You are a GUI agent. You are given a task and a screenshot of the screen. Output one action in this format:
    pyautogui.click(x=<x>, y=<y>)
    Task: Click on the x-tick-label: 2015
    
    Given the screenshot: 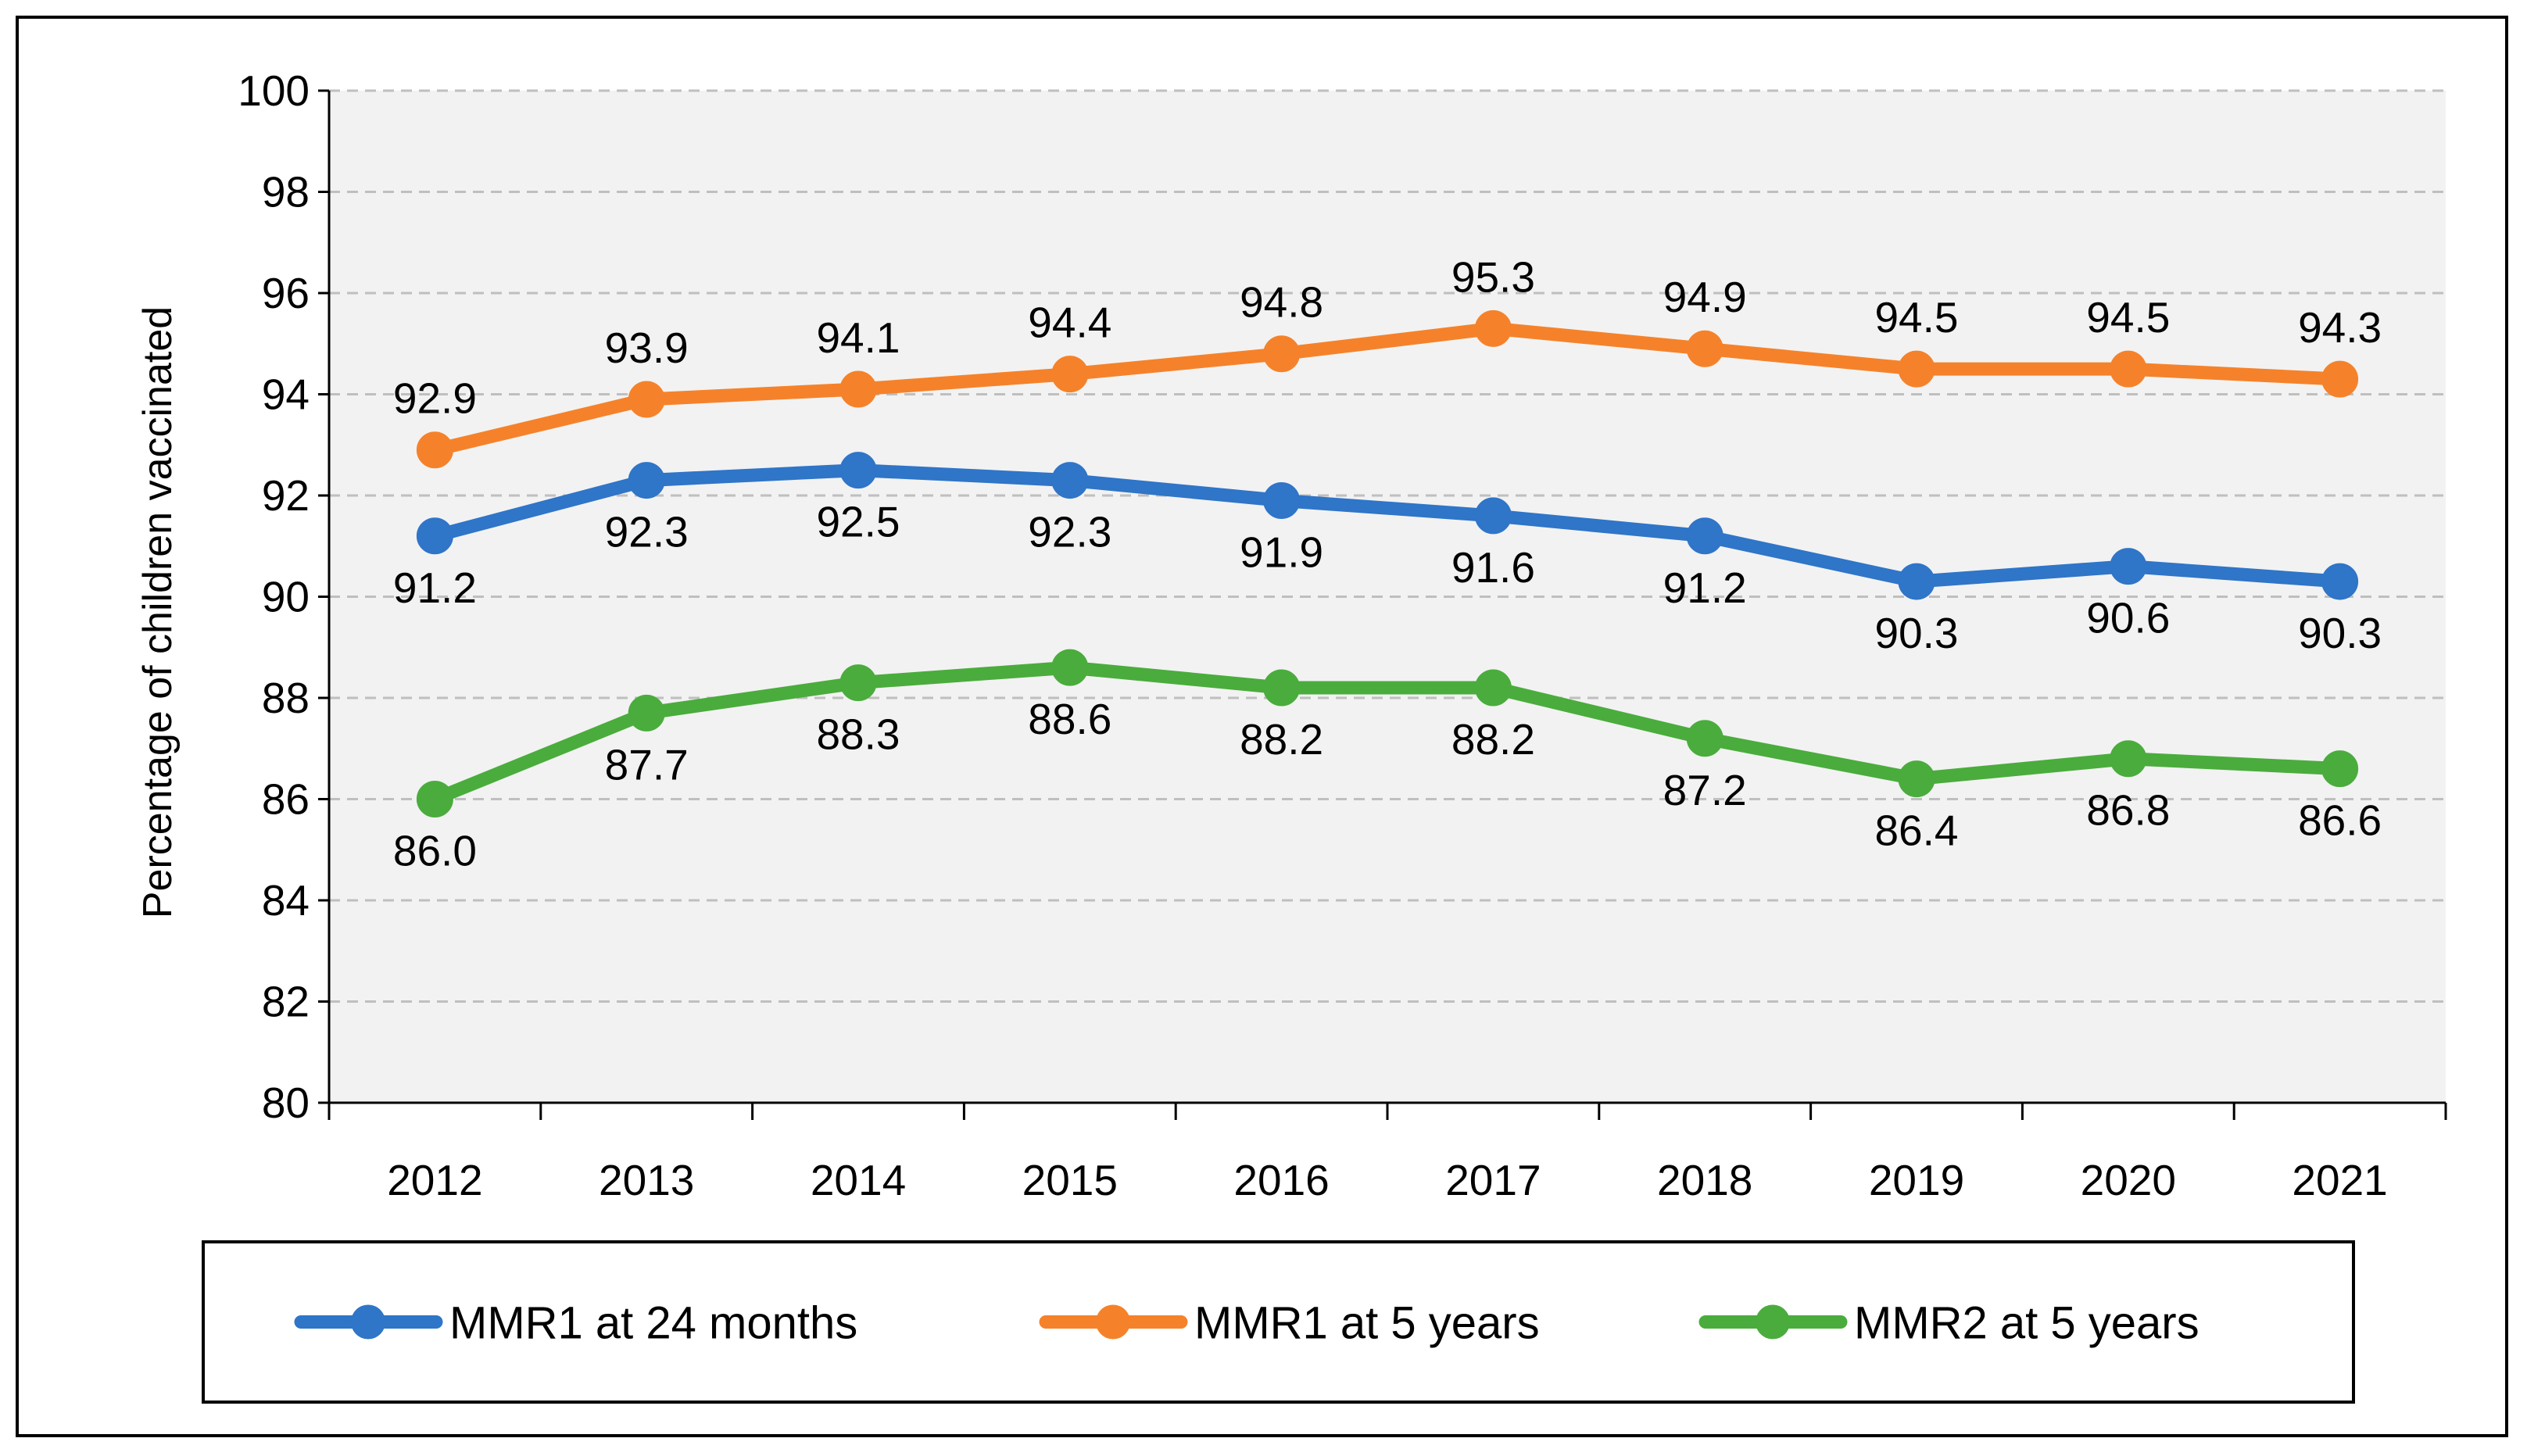 What is the action you would take?
    pyautogui.click(x=1070, y=1180)
    